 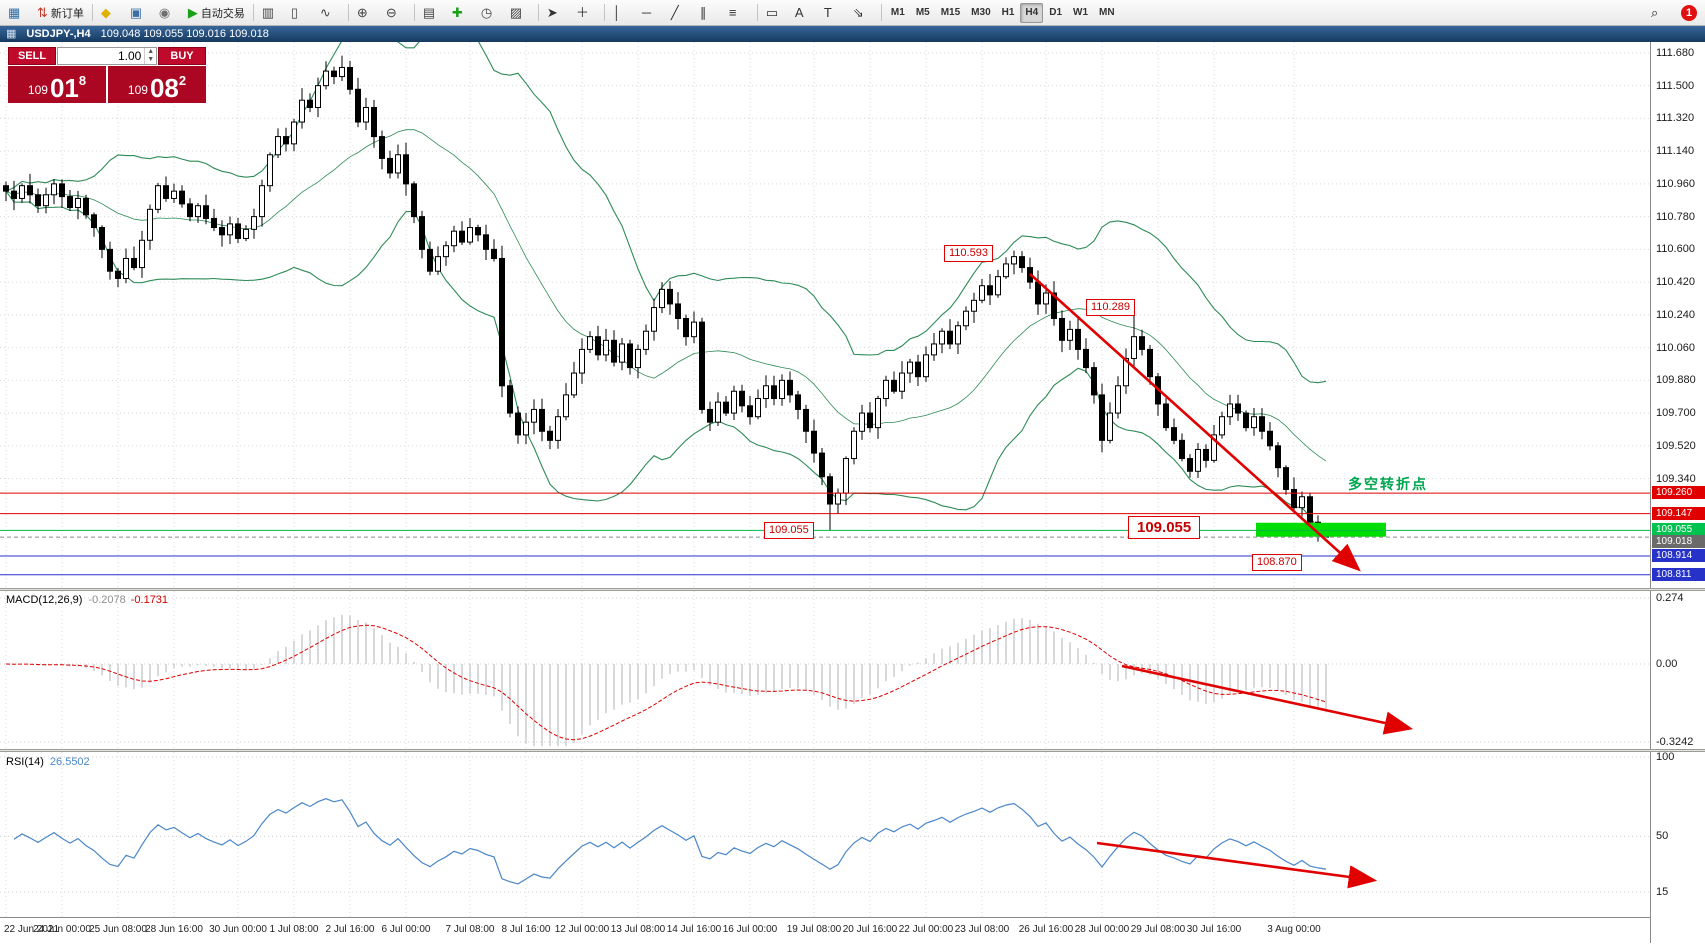 I want to click on indicators-icon: ✚, so click(x=462, y=13).